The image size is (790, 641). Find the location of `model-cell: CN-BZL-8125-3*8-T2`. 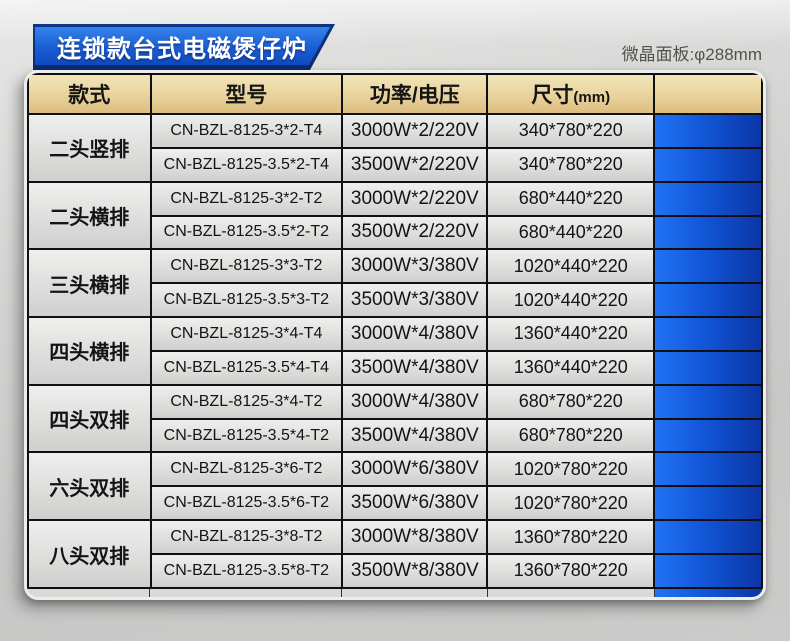

model-cell: CN-BZL-8125-3*8-T2 is located at coordinates (246, 537).